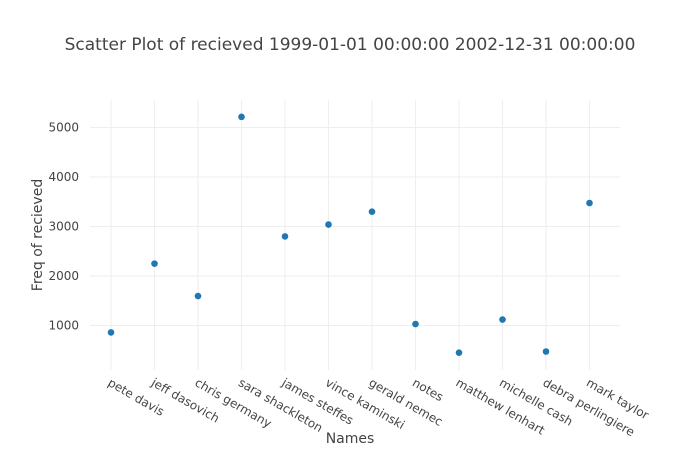  Describe the element at coordinates (63, 276) in the screenshot. I see `y-tick-label: 2000` at that location.